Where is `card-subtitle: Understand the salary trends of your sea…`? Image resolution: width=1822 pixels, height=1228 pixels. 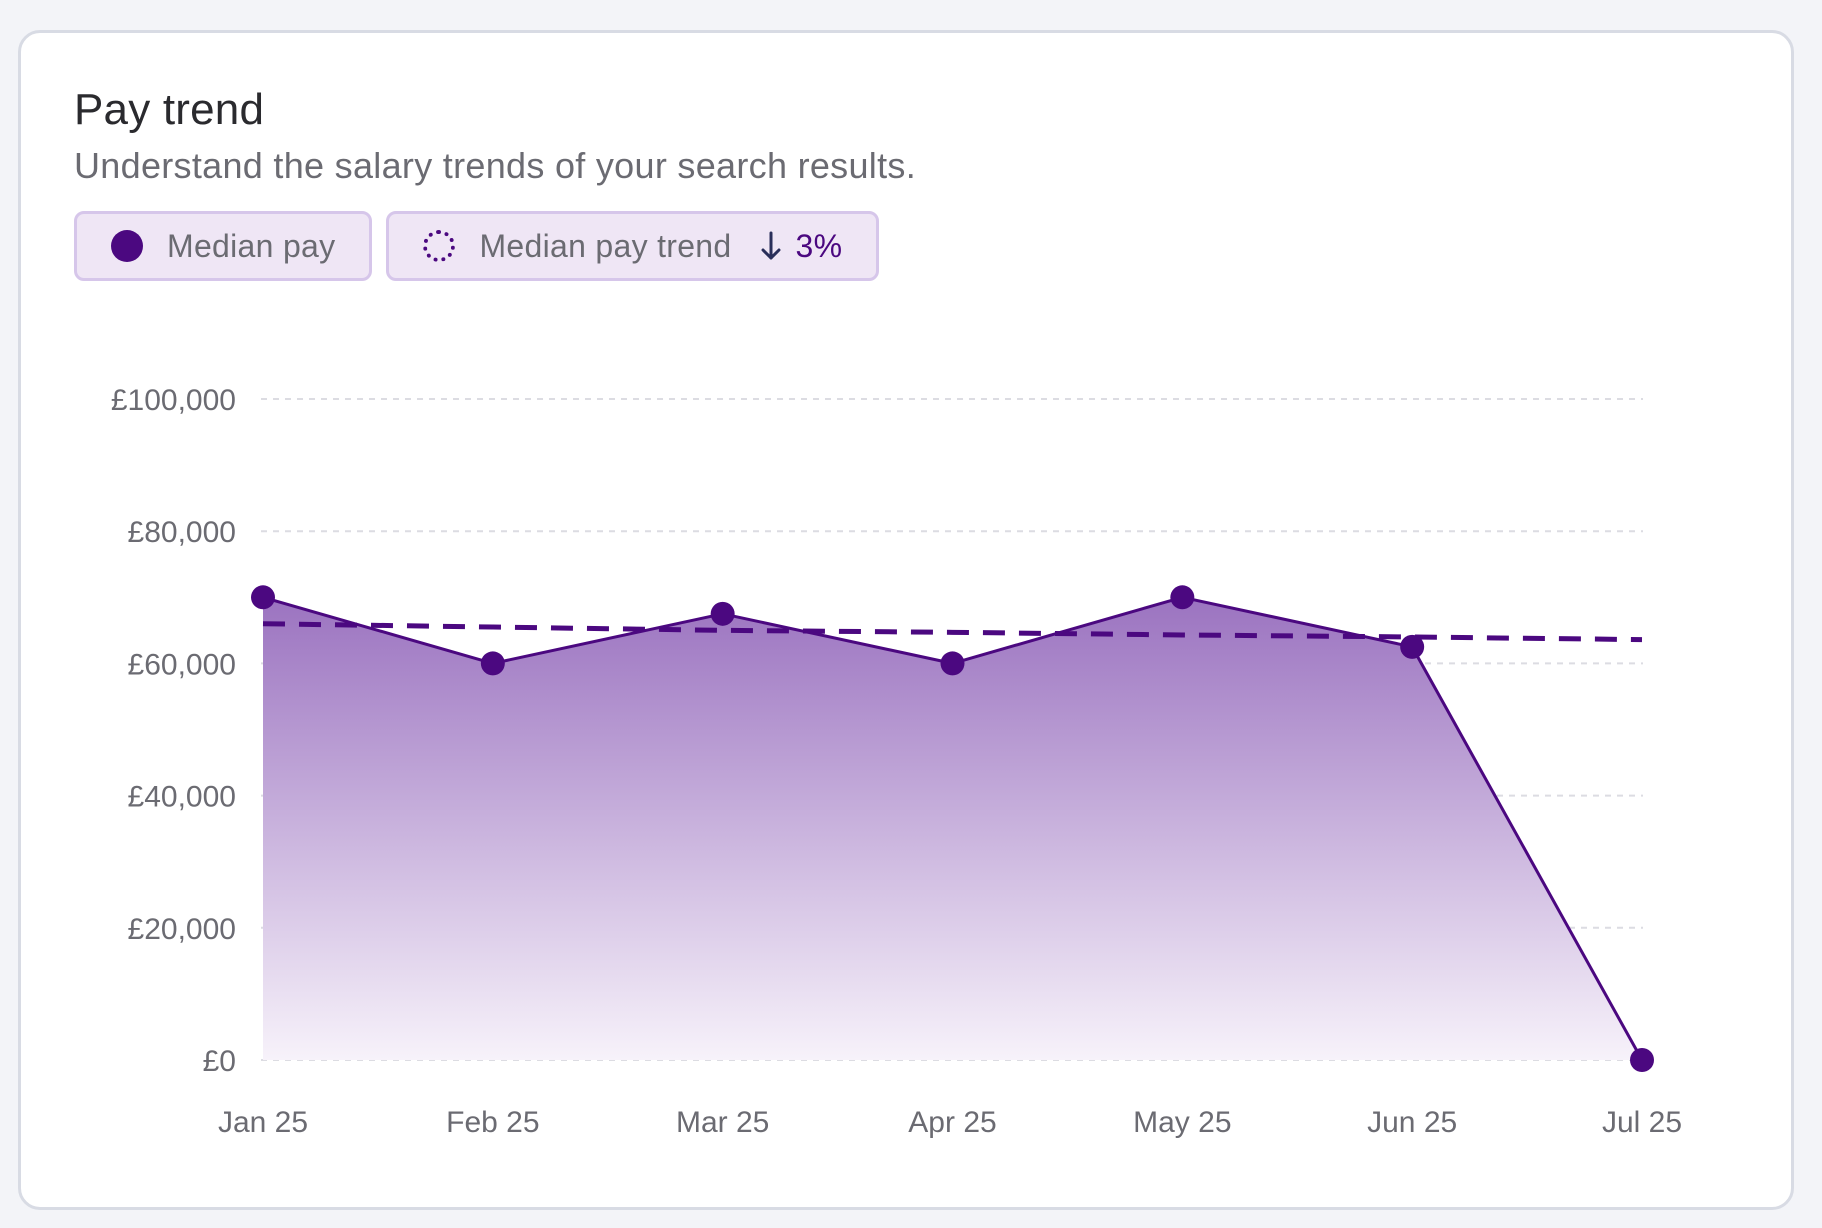 card-subtitle: Understand the salary trends of your sea… is located at coordinates (495, 165).